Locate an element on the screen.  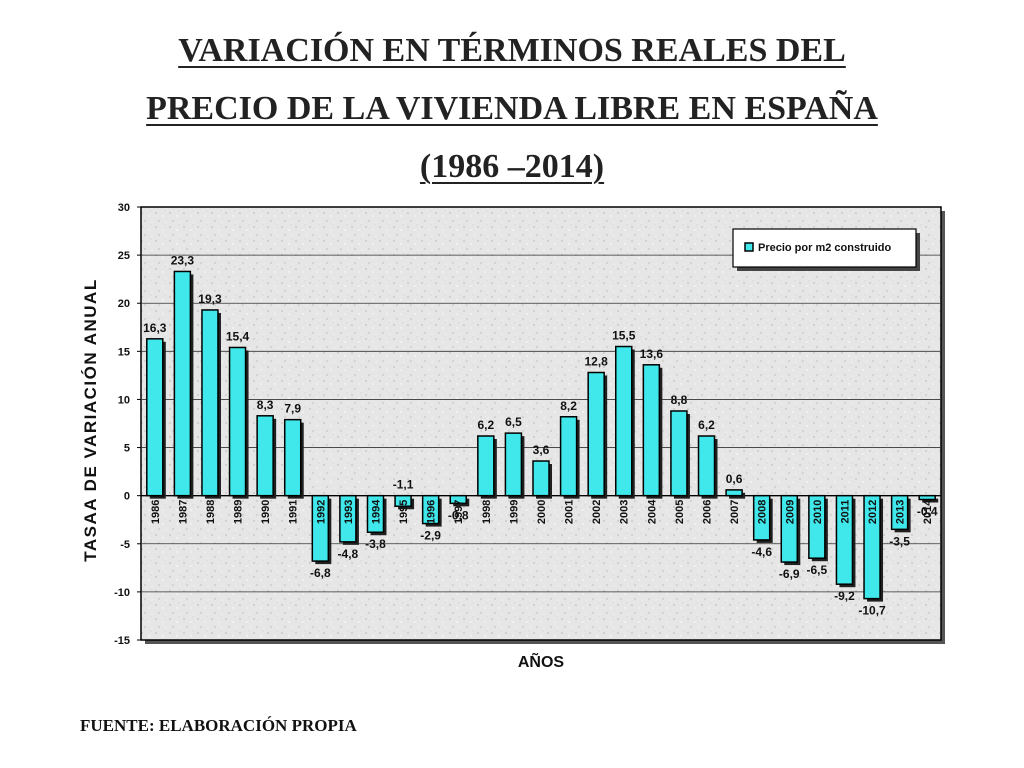
x-tick-label: 2000 is located at coordinates (542, 512).